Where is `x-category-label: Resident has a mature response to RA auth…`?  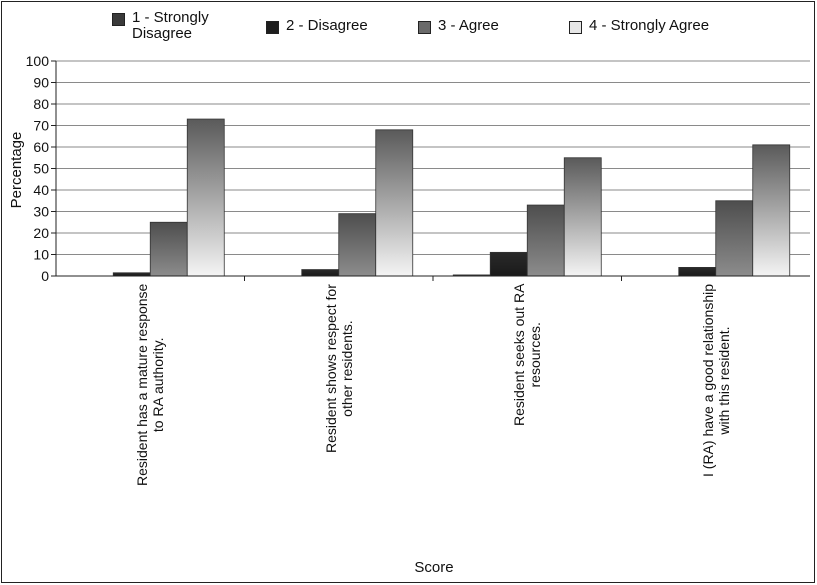 x-category-label: Resident has a mature response to RA auth… is located at coordinates (150, 385).